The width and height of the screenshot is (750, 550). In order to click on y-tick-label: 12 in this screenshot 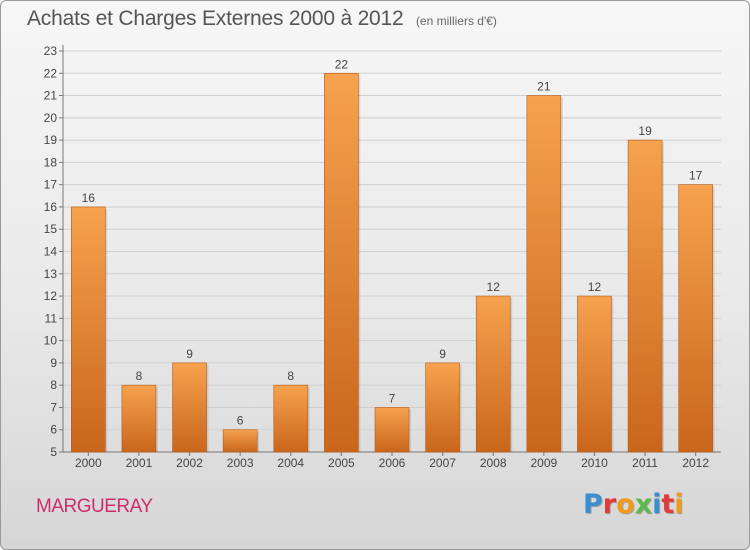, I will do `click(51, 296)`.